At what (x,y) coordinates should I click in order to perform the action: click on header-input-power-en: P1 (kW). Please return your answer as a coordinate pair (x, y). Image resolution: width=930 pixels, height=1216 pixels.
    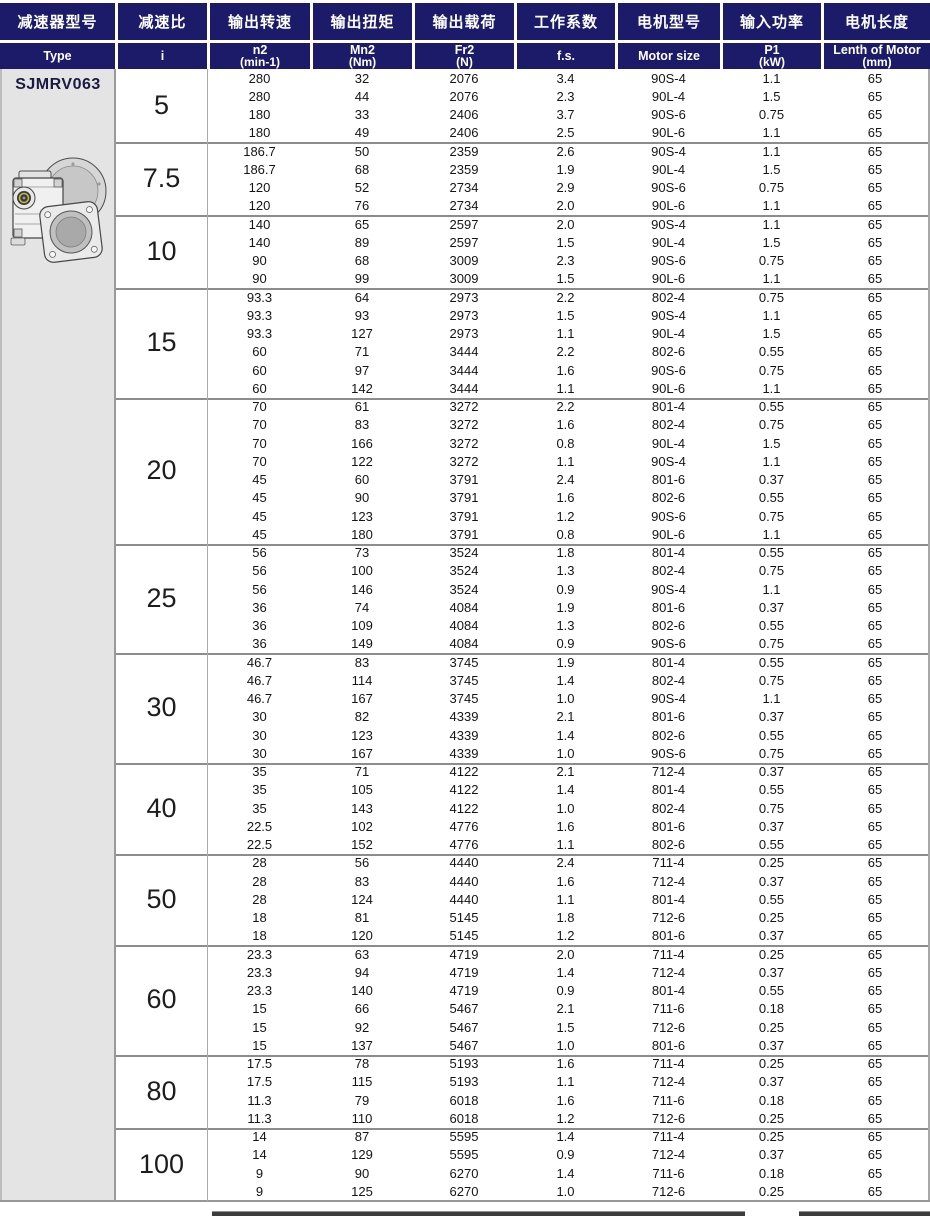
    Looking at the image, I should click on (772, 56).